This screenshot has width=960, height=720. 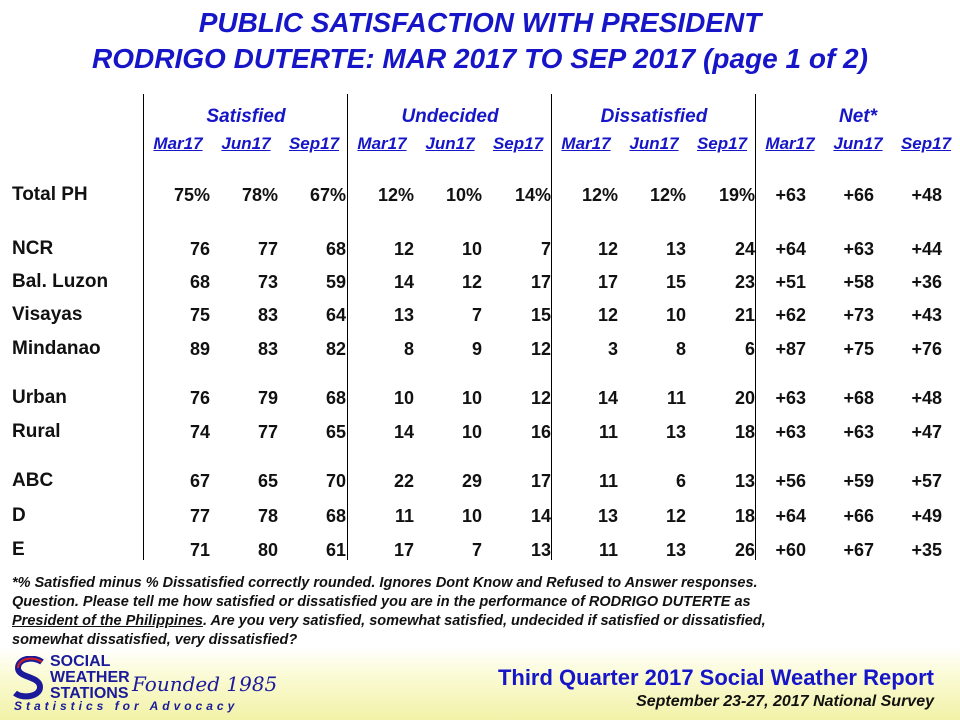 I want to click on table-cell: +87, so click(x=790, y=349).